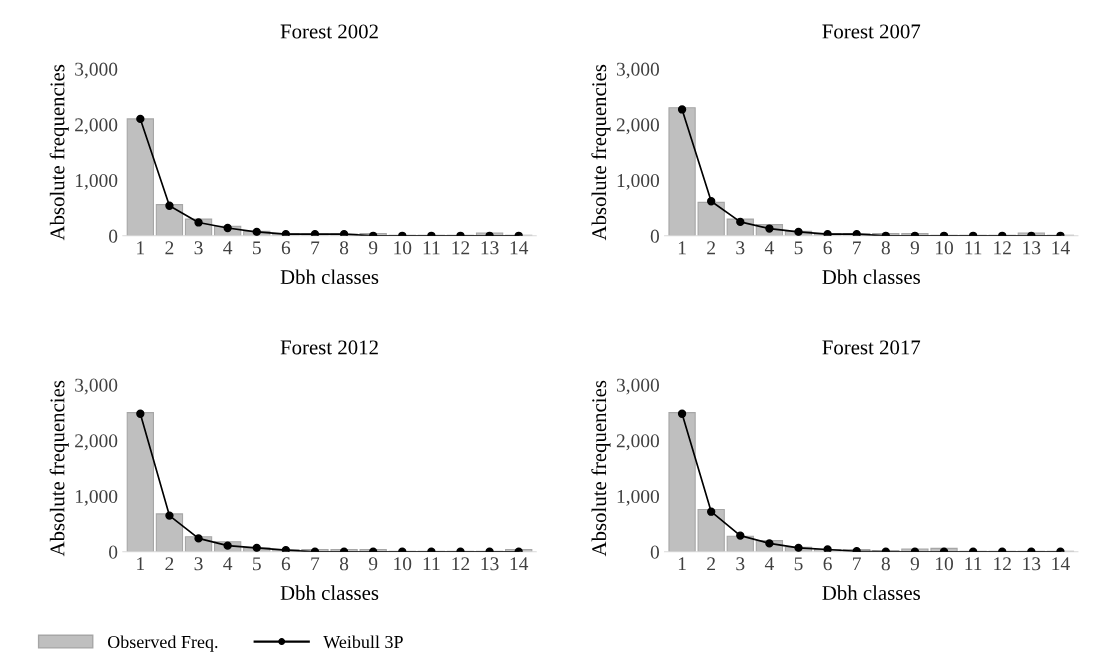 Image resolution: width=1117 pixels, height=668 pixels. What do you see at coordinates (162, 643) in the screenshot?
I see `legend-label: Observed Freq.` at bounding box center [162, 643].